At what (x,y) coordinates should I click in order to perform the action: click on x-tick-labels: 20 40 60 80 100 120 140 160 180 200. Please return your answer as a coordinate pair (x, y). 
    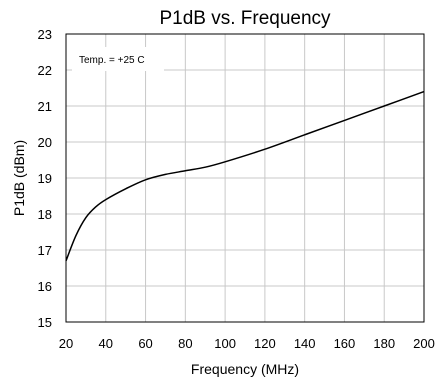
    Looking at the image, I should click on (247, 343).